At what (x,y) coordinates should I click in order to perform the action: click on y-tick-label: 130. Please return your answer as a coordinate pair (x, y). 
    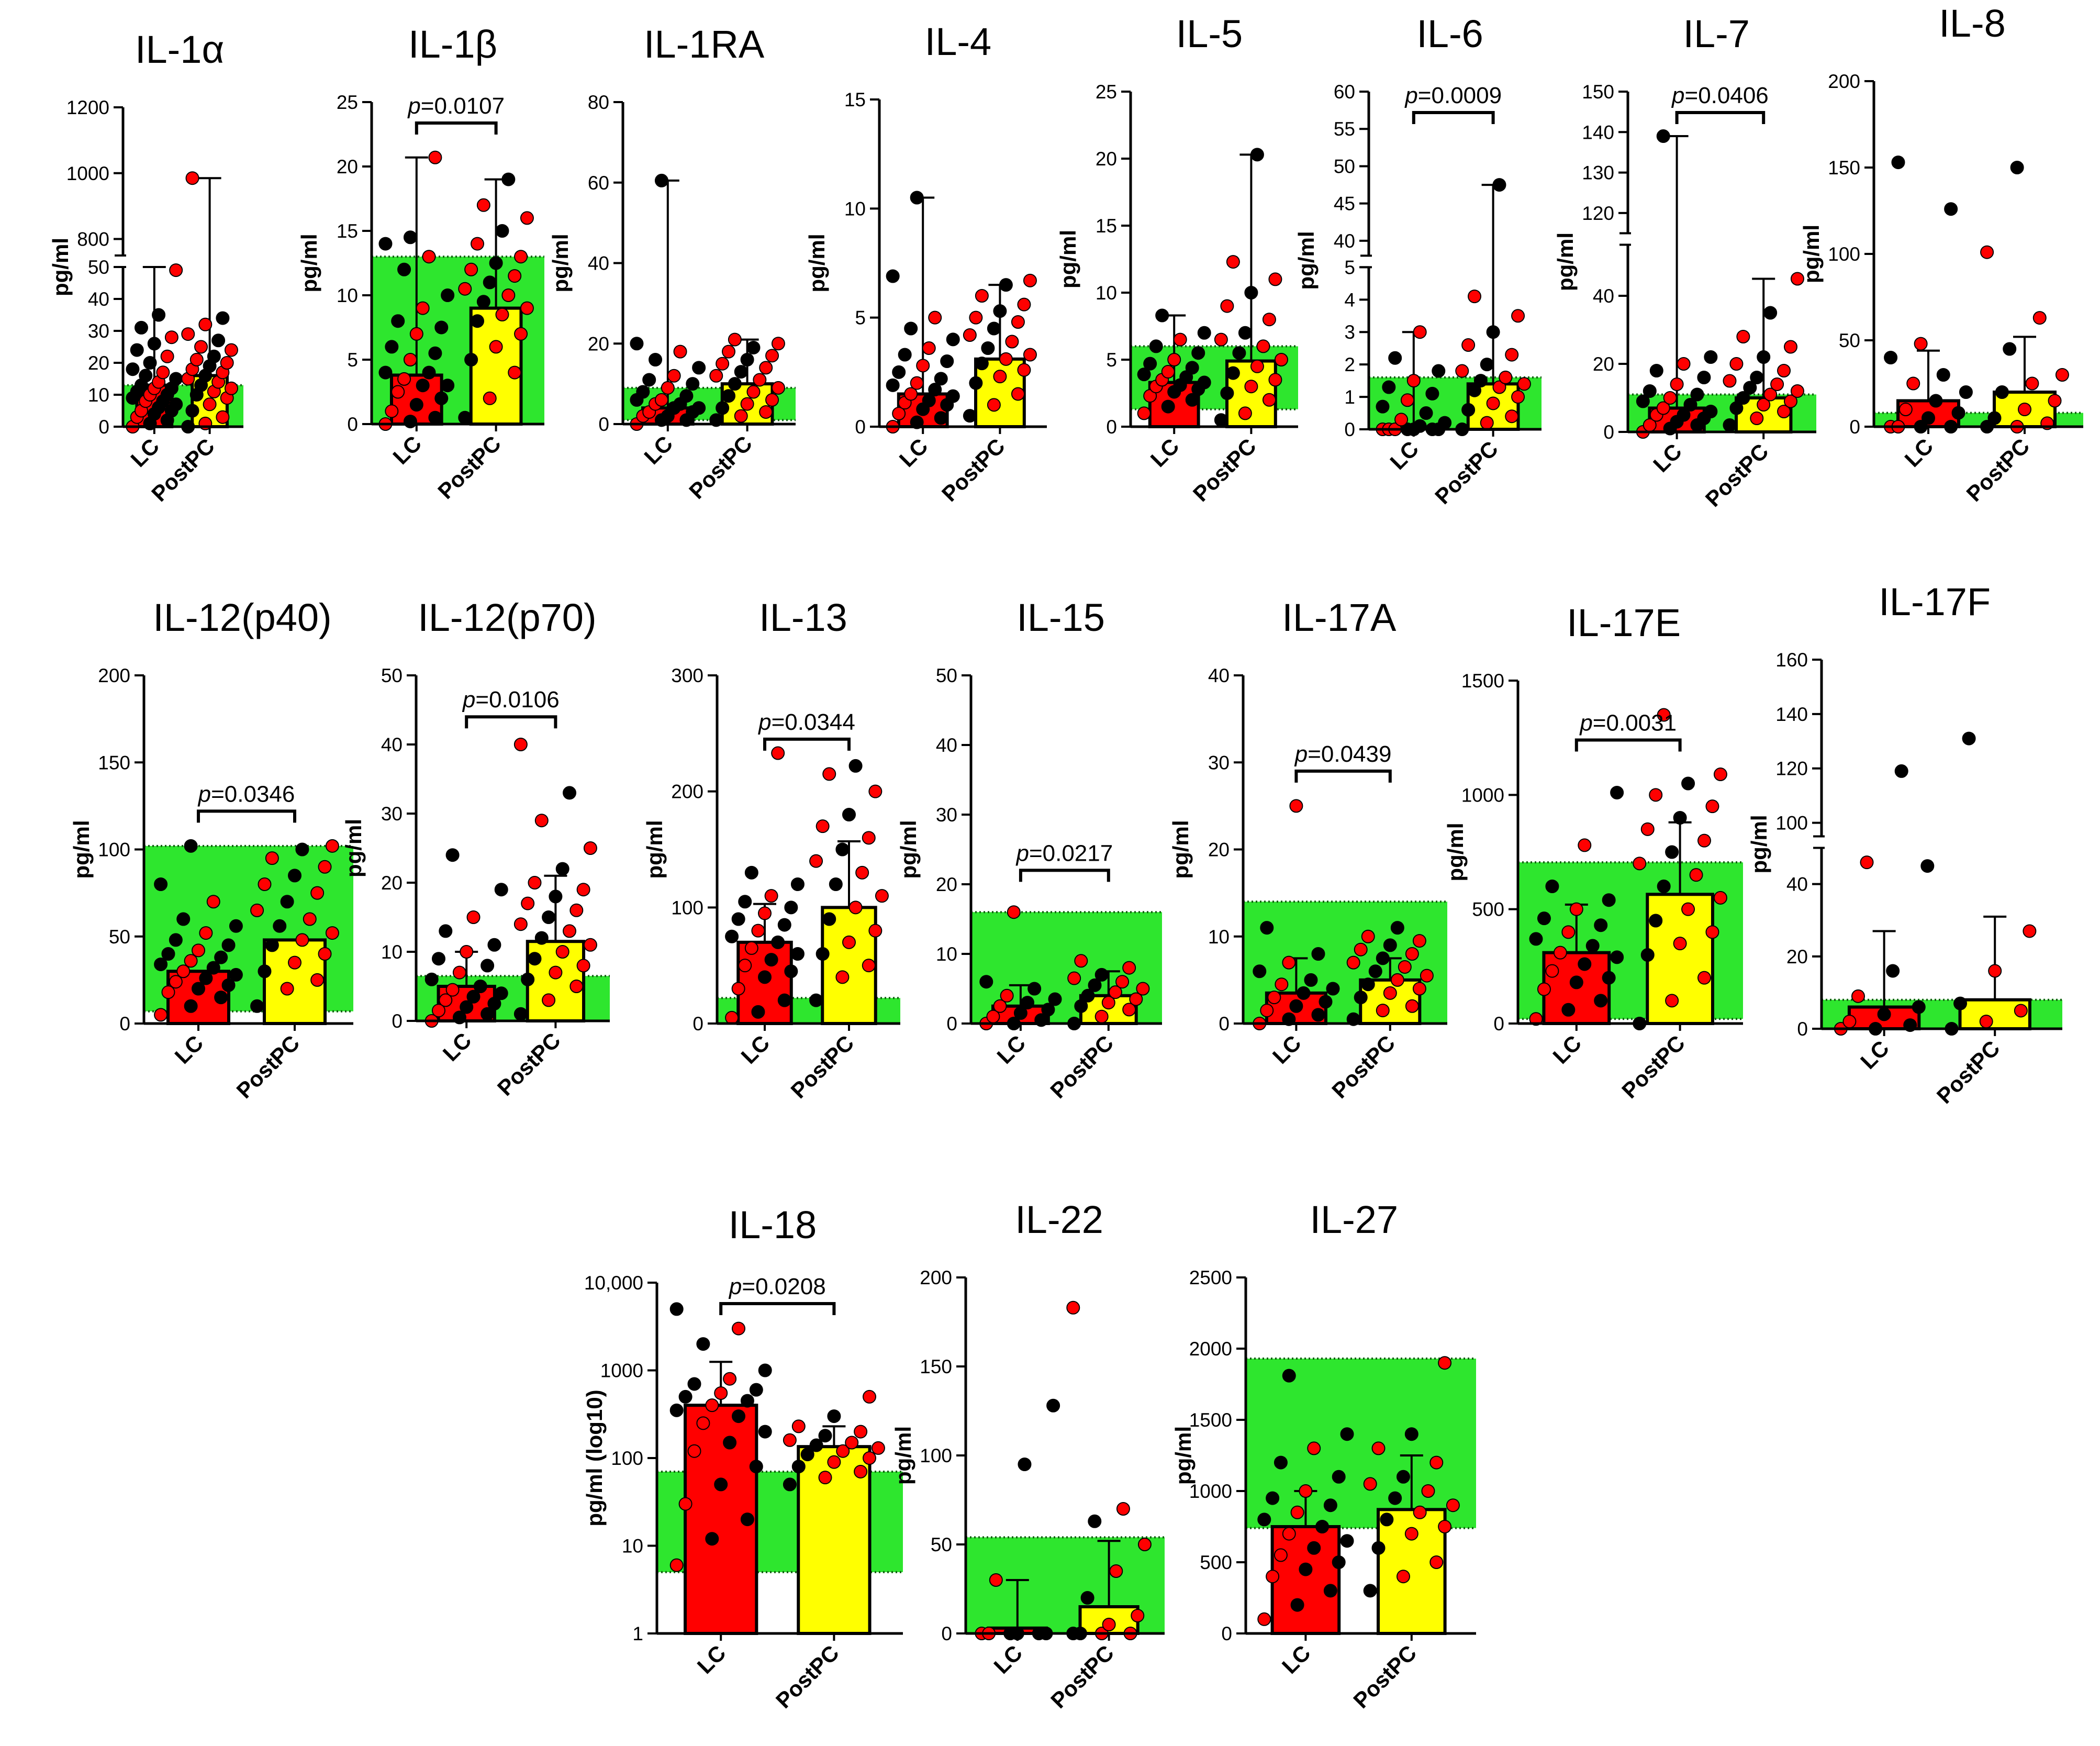
    Looking at the image, I should click on (1598, 173).